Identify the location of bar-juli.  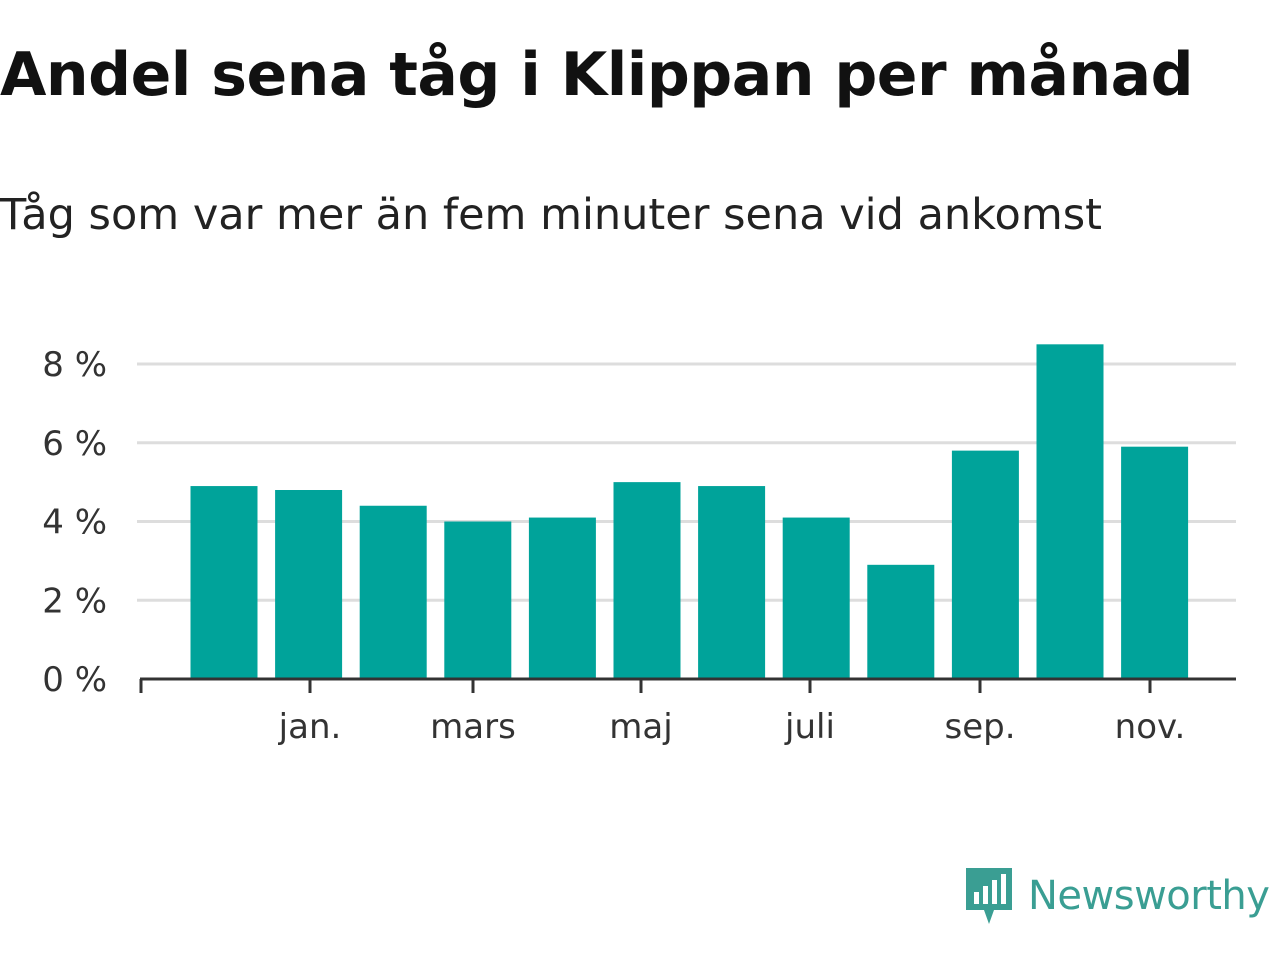
(816, 598).